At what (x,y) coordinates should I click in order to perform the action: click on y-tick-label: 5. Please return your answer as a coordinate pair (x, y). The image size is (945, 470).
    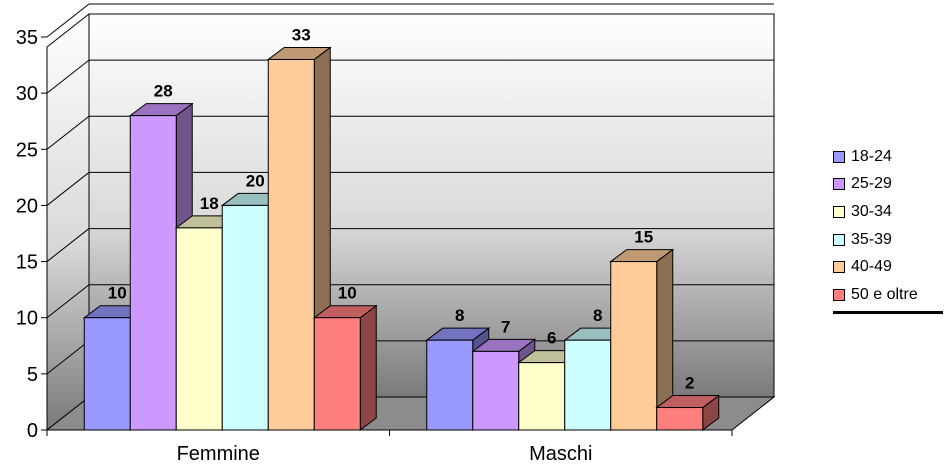
    Looking at the image, I should click on (32, 375).